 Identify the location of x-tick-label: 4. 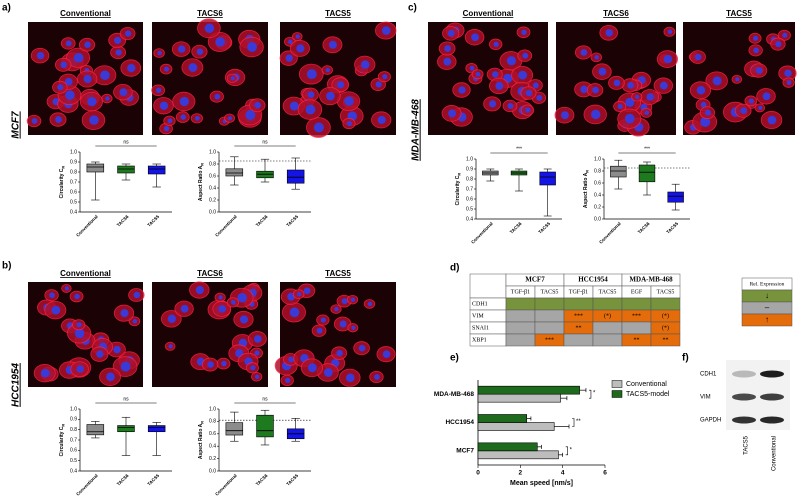
(563, 473).